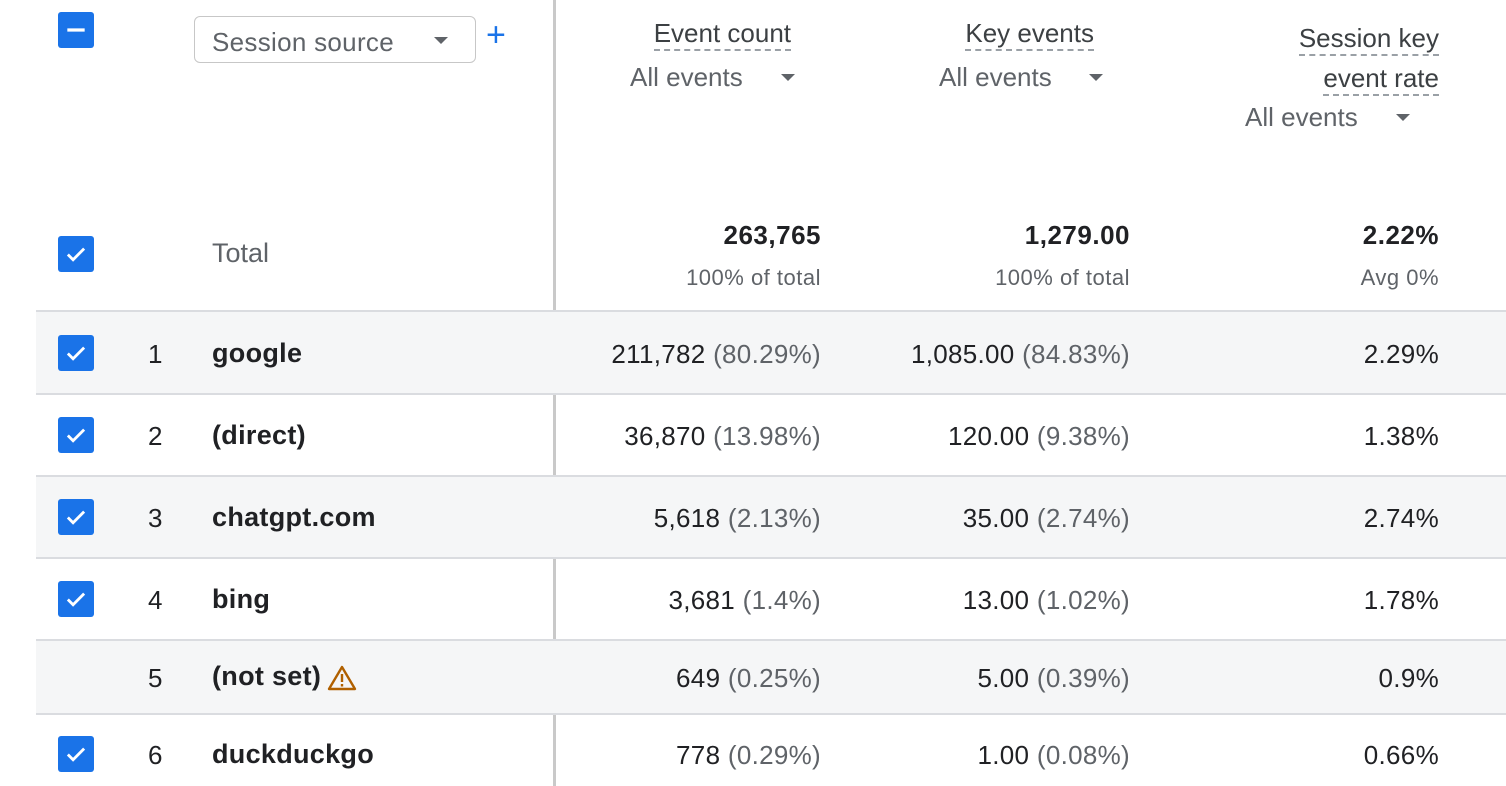 The width and height of the screenshot is (1506, 786). Describe the element at coordinates (1400, 235) in the screenshot. I see `total-rate: 2.22%` at that location.